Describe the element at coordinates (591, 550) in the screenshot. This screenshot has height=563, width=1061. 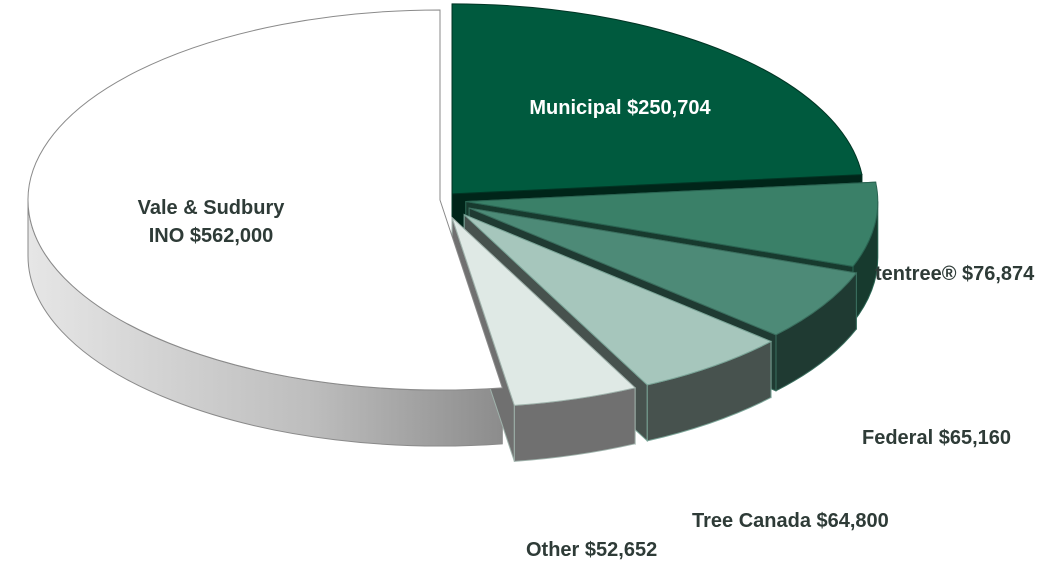
I see `data-label-other: Other $52,652` at that location.